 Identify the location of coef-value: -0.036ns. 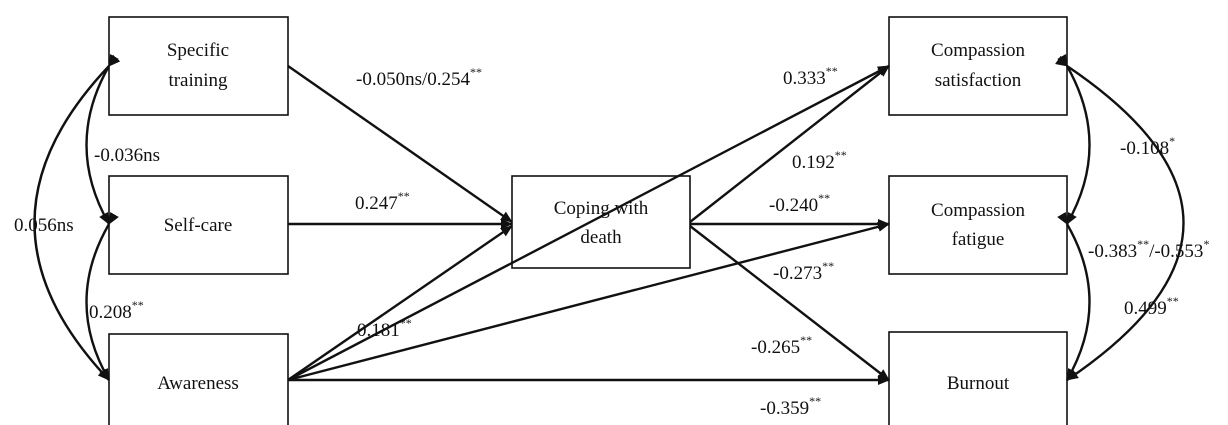
(127, 155).